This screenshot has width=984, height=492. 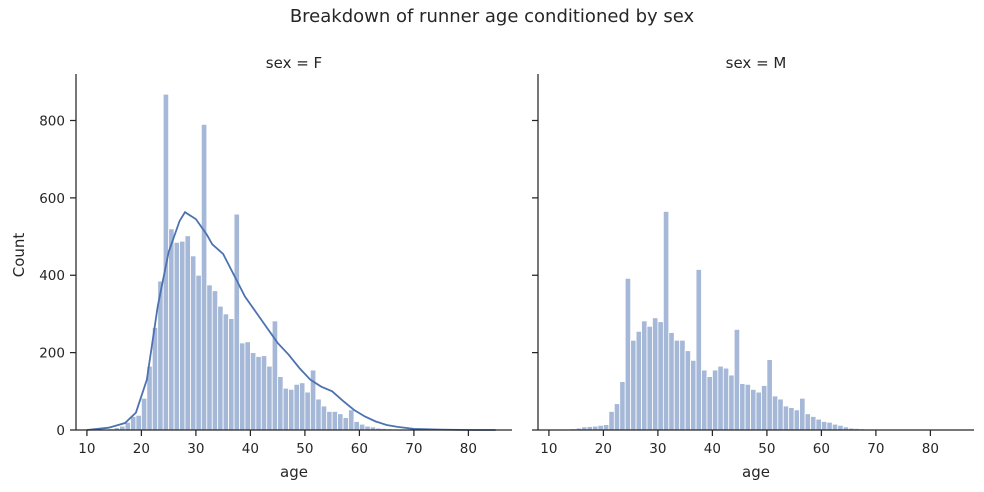 I want to click on y-tick-label: 800, so click(x=52, y=121).